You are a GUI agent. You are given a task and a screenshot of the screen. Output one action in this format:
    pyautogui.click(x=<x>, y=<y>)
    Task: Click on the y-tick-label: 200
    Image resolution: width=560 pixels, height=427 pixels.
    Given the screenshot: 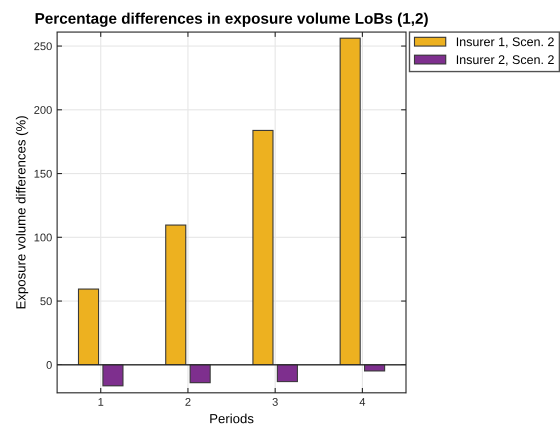 What is the action you would take?
    pyautogui.click(x=43, y=110)
    